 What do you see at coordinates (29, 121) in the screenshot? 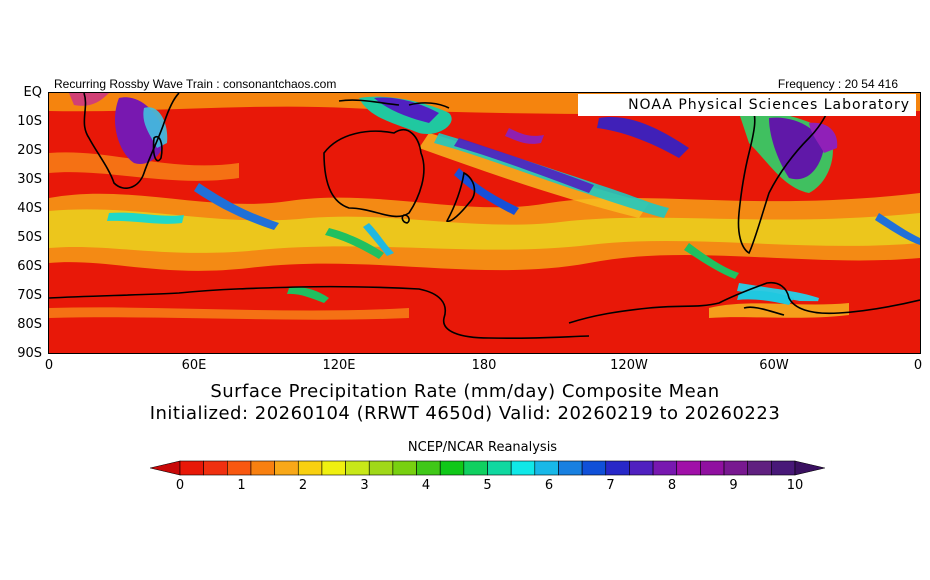
I see `lat-label-10s: 10S` at bounding box center [29, 121].